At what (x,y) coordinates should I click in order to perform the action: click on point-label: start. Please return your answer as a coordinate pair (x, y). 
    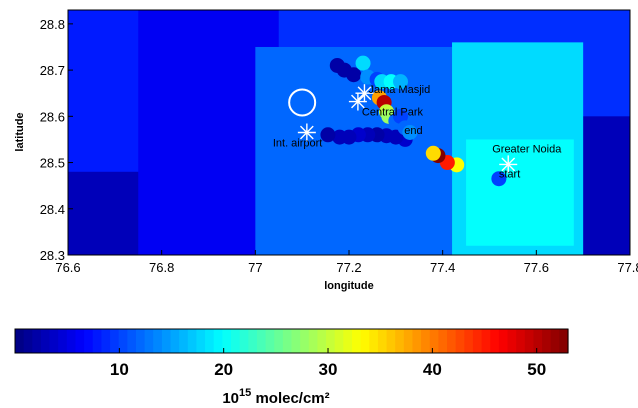
    Looking at the image, I should click on (509, 174).